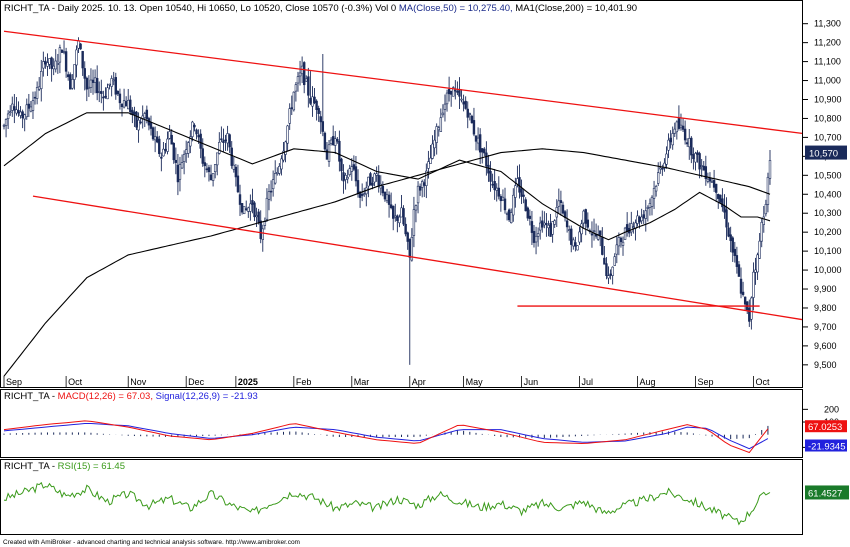 The height and width of the screenshot is (547, 850). Describe the element at coordinates (531, 382) in the screenshot. I see `x-axis-label: Jun` at that location.